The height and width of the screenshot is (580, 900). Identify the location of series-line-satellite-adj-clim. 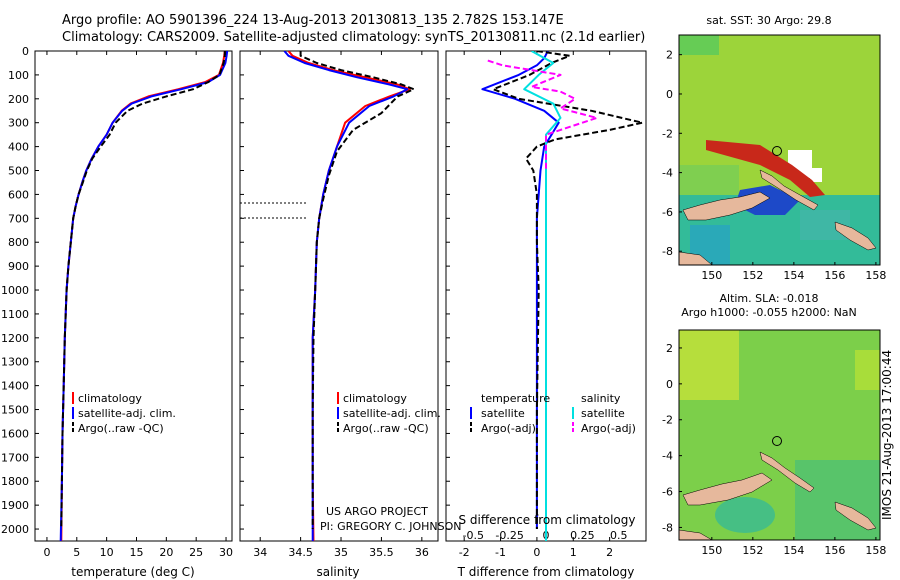
(346, 296).